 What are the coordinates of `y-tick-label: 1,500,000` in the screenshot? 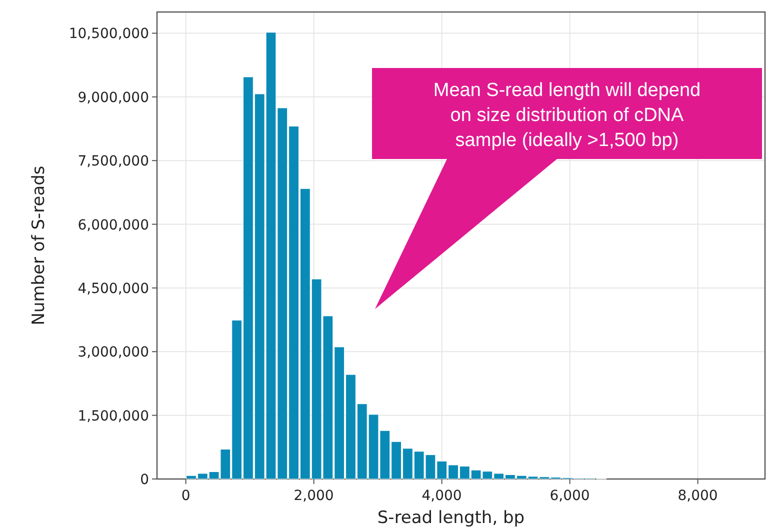 It's located at (113, 416).